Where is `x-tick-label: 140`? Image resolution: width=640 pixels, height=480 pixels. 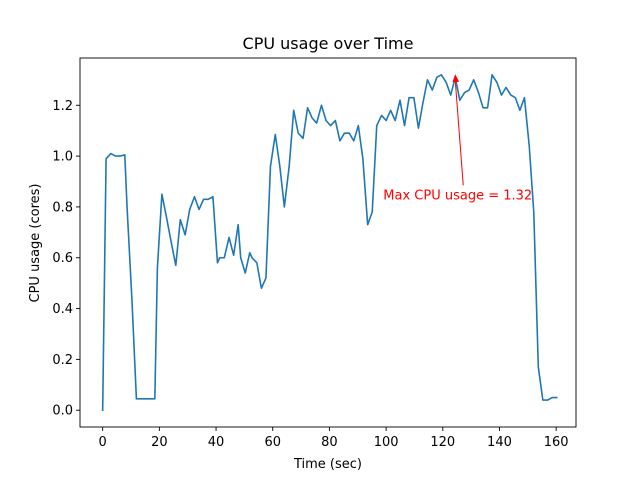 x-tick-label: 140 is located at coordinates (499, 442).